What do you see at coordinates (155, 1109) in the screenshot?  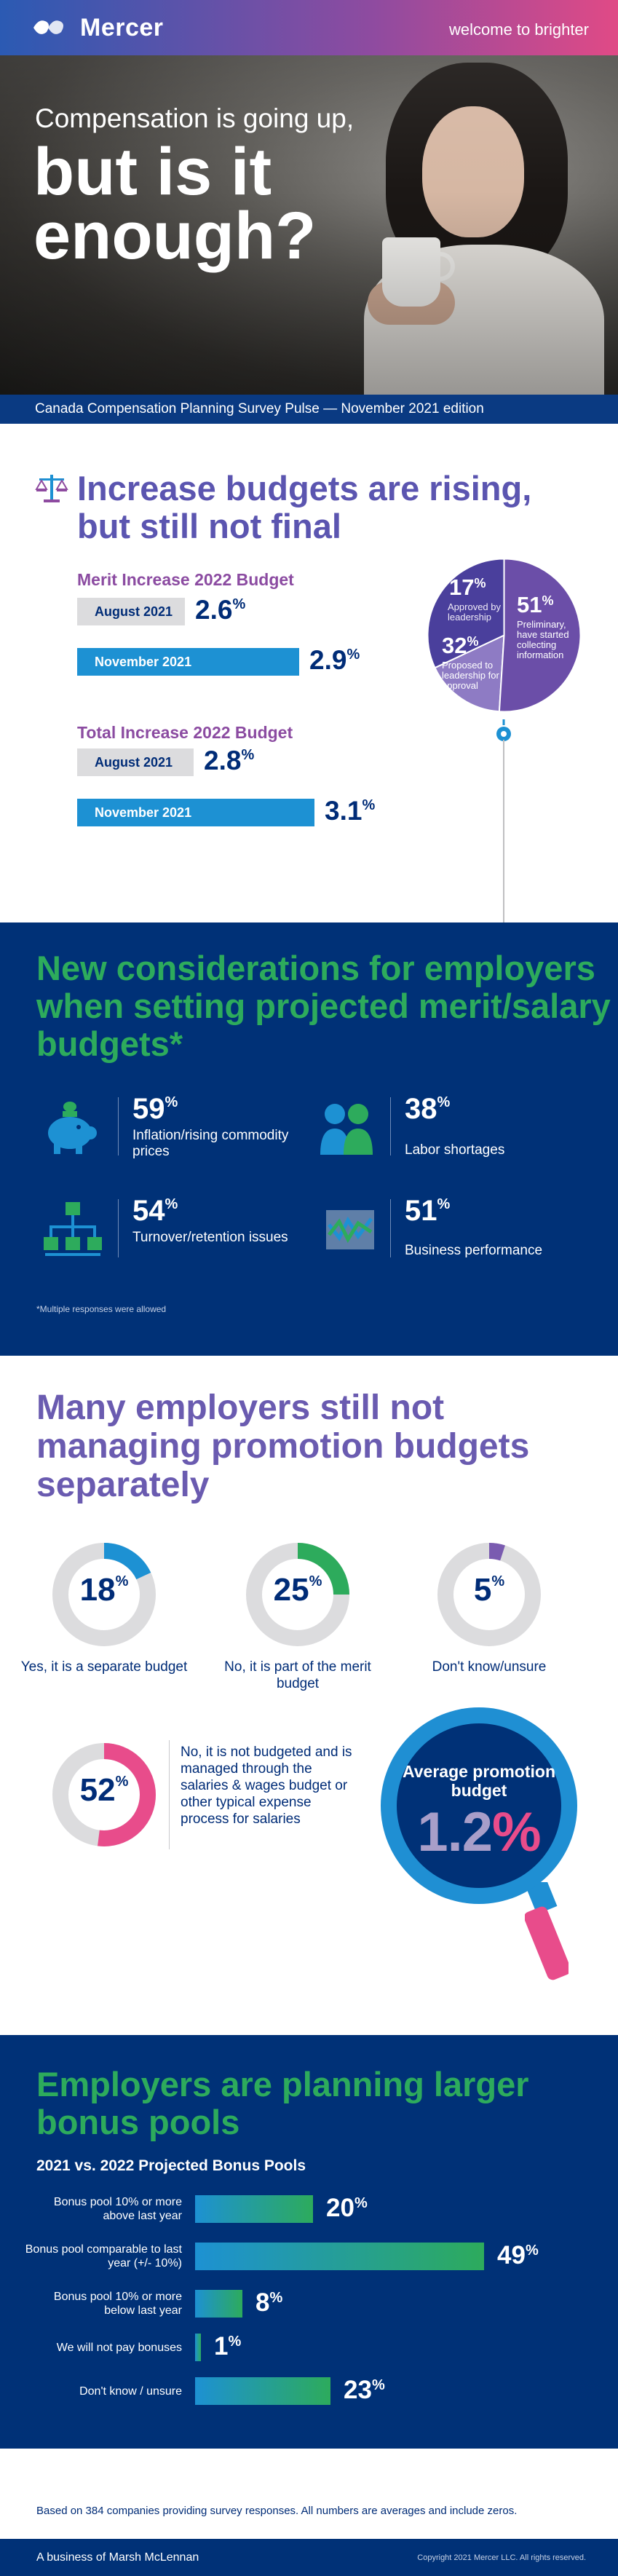 I see `stat-value: 59%` at bounding box center [155, 1109].